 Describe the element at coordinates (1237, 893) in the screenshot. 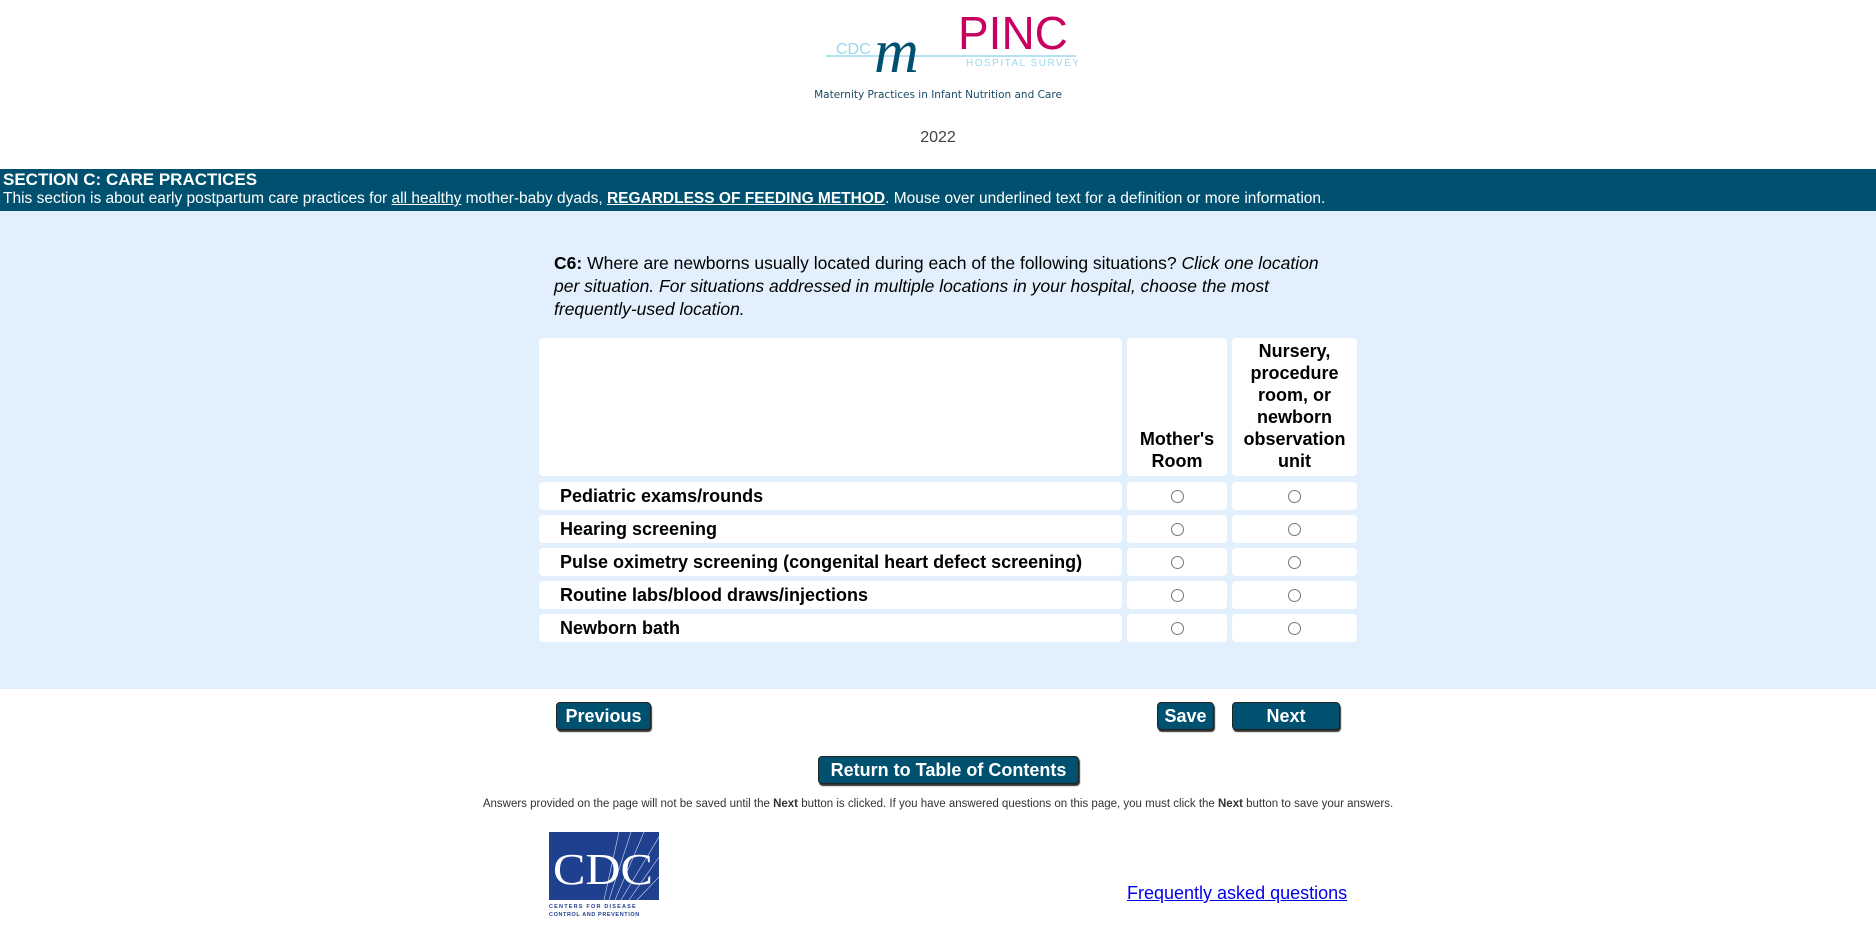

I see `faq-link: Frequently asked questions` at that location.